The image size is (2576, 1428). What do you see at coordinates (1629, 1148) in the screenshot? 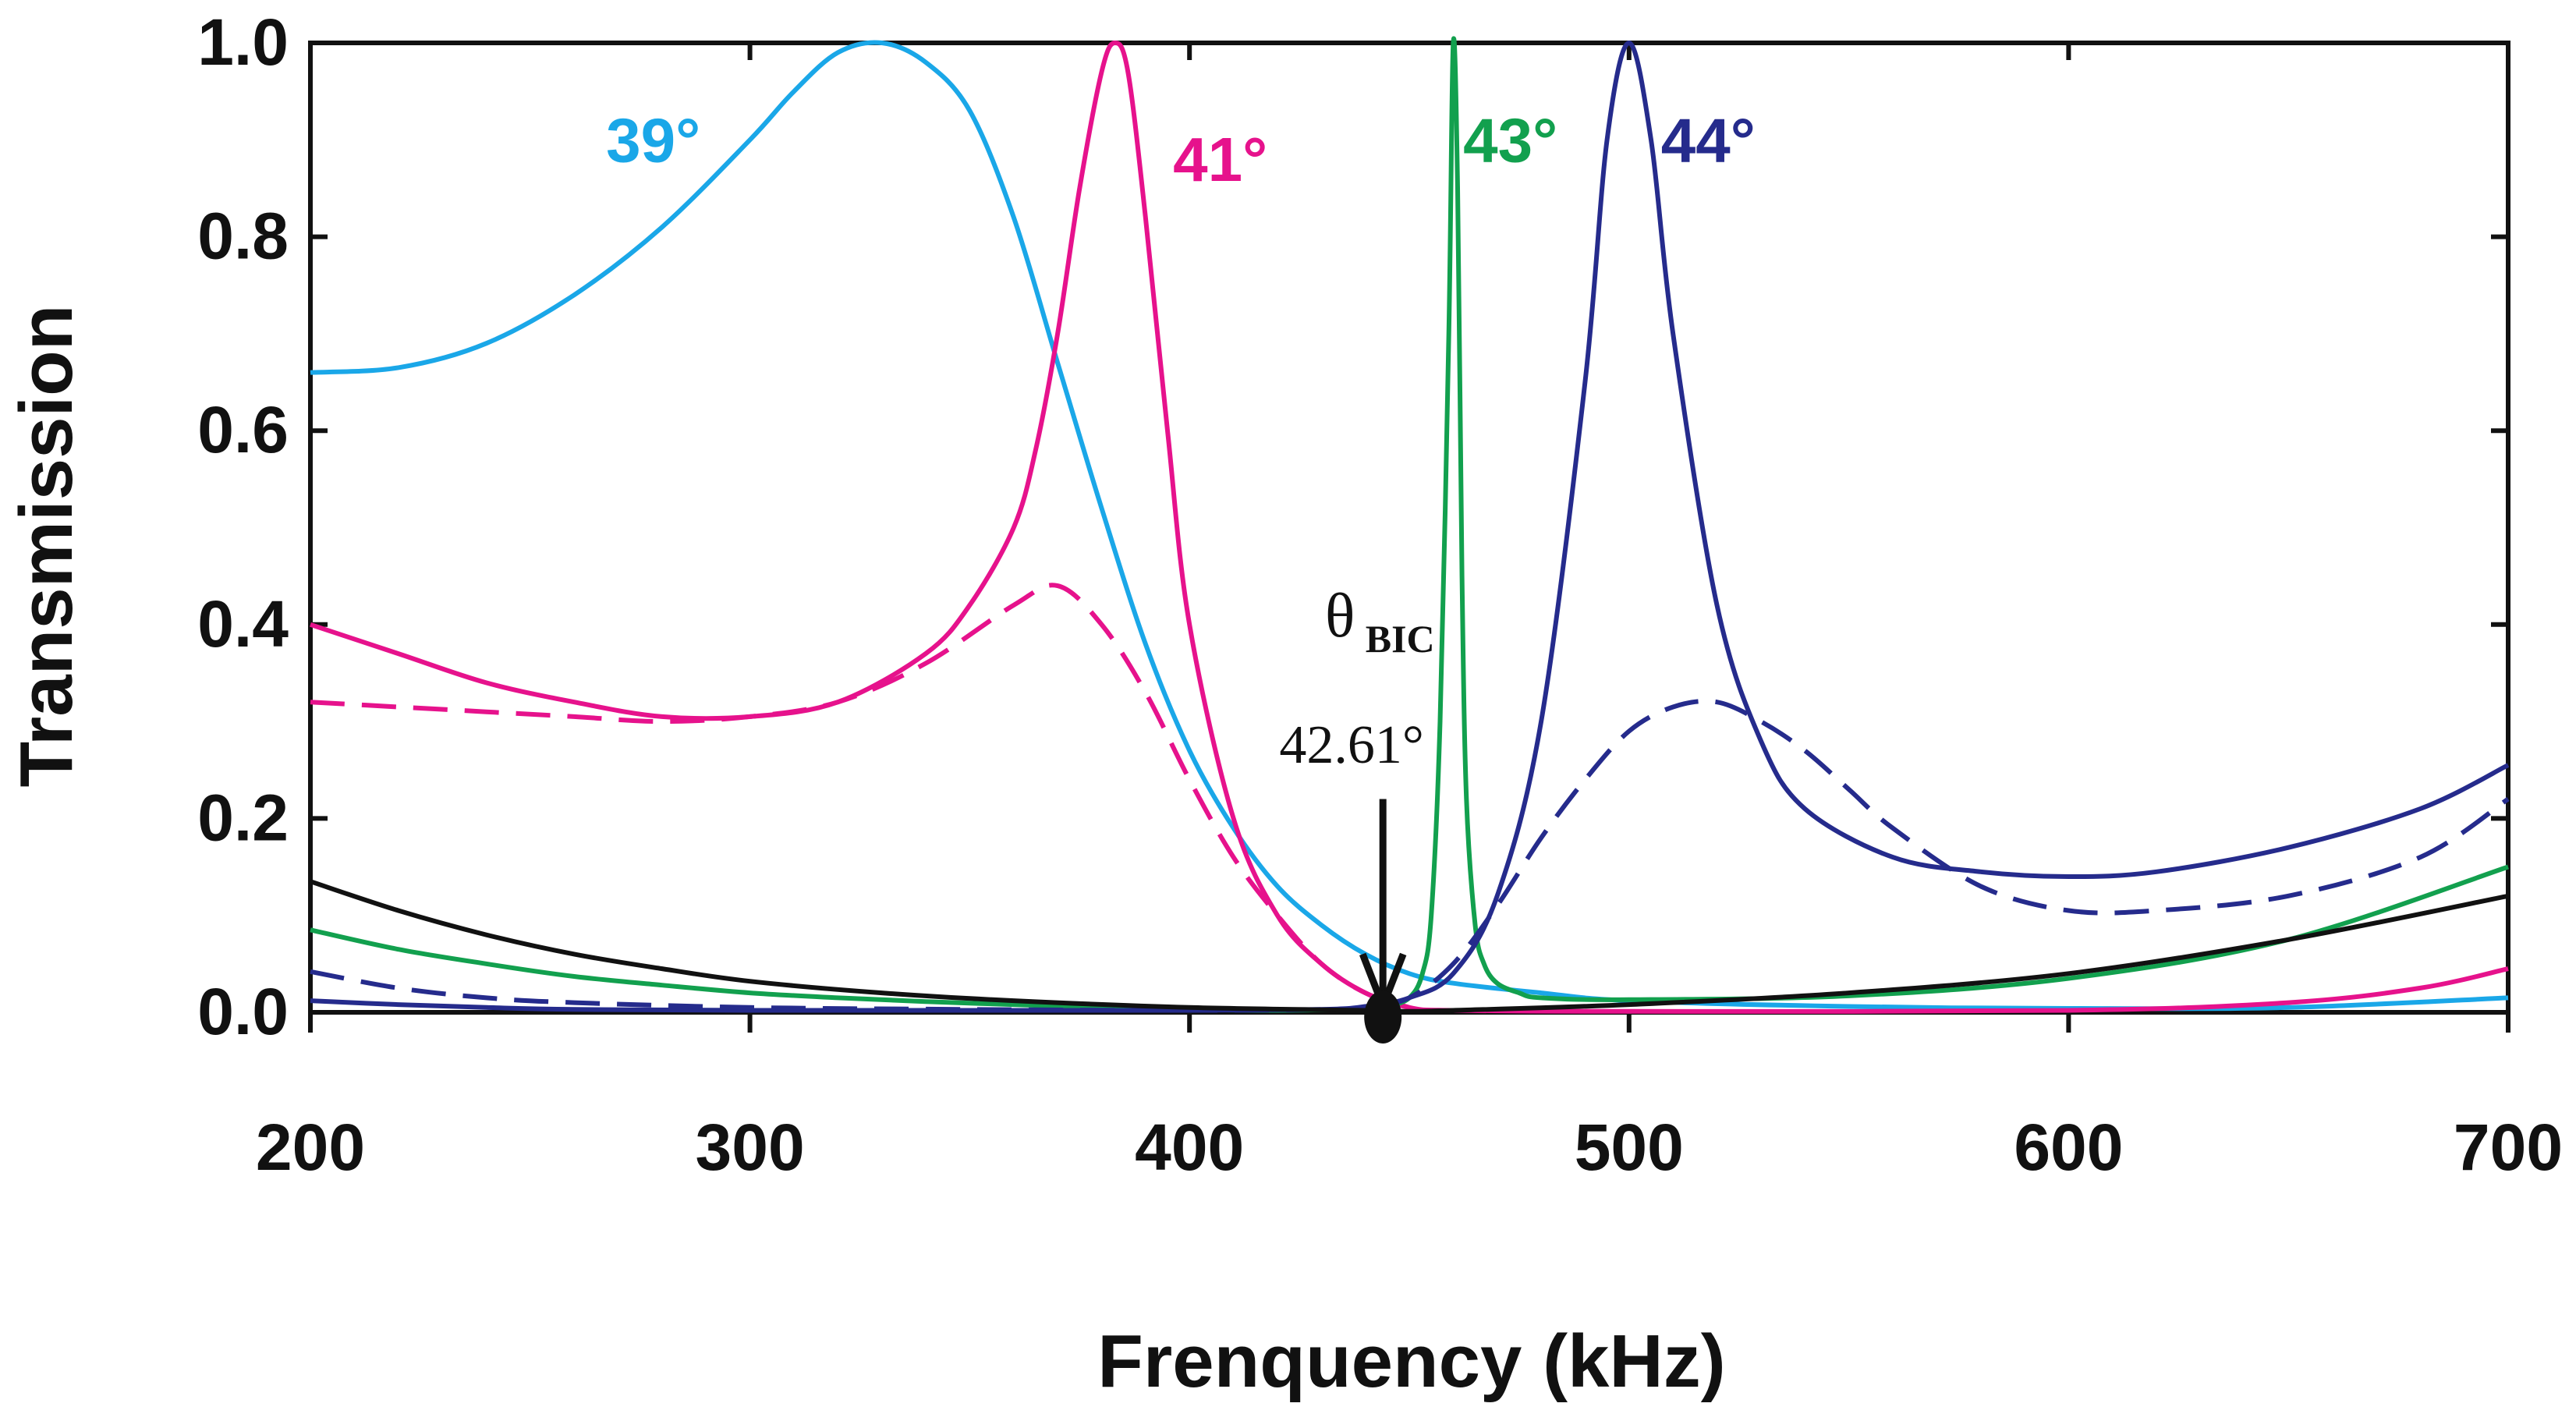
I see `x-tick-label: 500` at bounding box center [1629, 1148].